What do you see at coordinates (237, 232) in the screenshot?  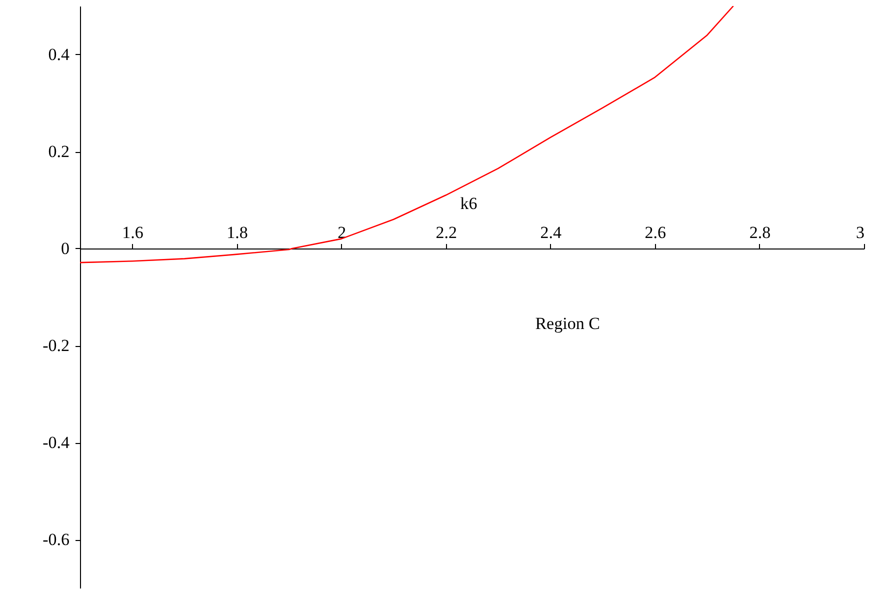 I see `x-tick-label: 1.8` at bounding box center [237, 232].